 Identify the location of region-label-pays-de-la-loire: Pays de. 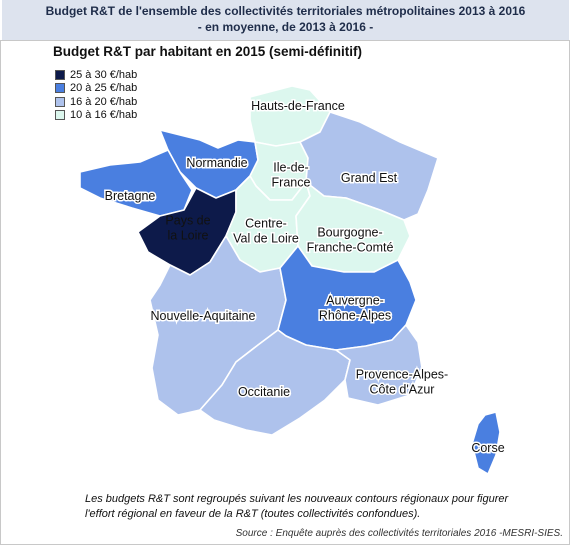
(187, 221).